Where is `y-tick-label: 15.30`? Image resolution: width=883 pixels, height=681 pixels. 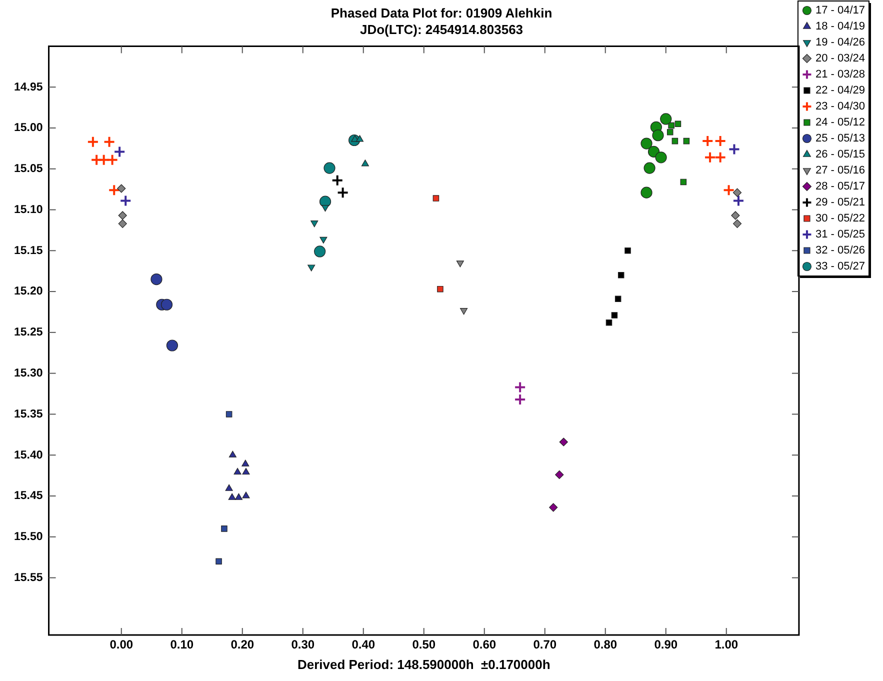 y-tick-label: 15.30 is located at coordinates (28, 373).